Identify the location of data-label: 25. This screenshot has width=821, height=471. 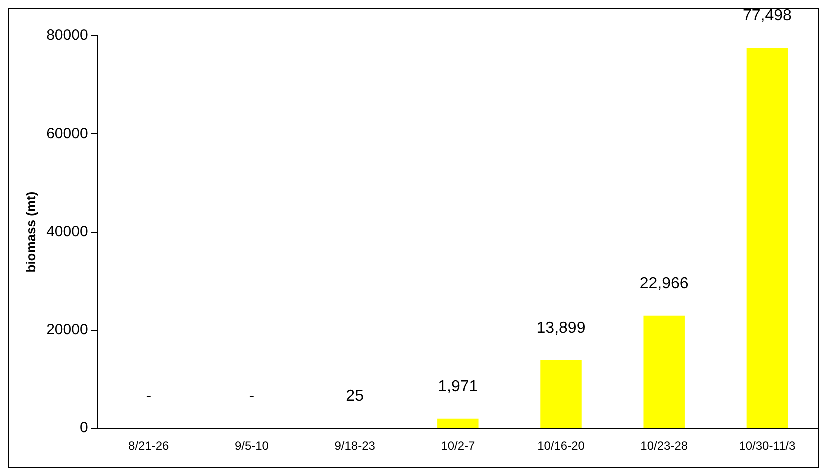
(355, 396).